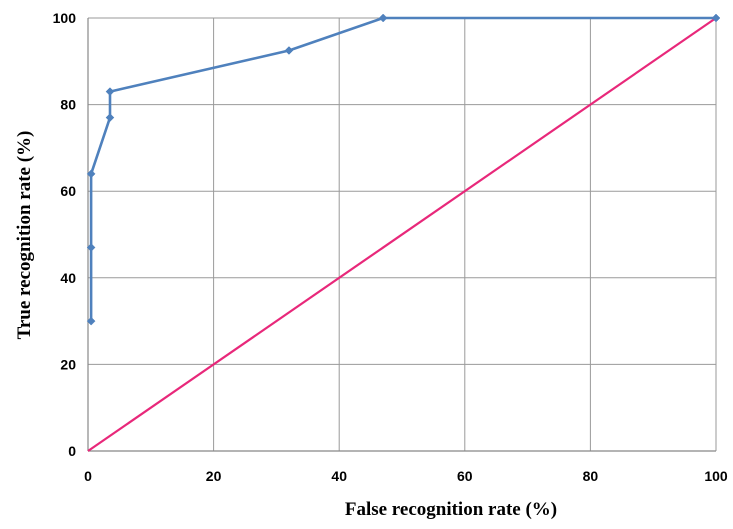  I want to click on y-axis-title: True recognition rate (%), so click(24, 235).